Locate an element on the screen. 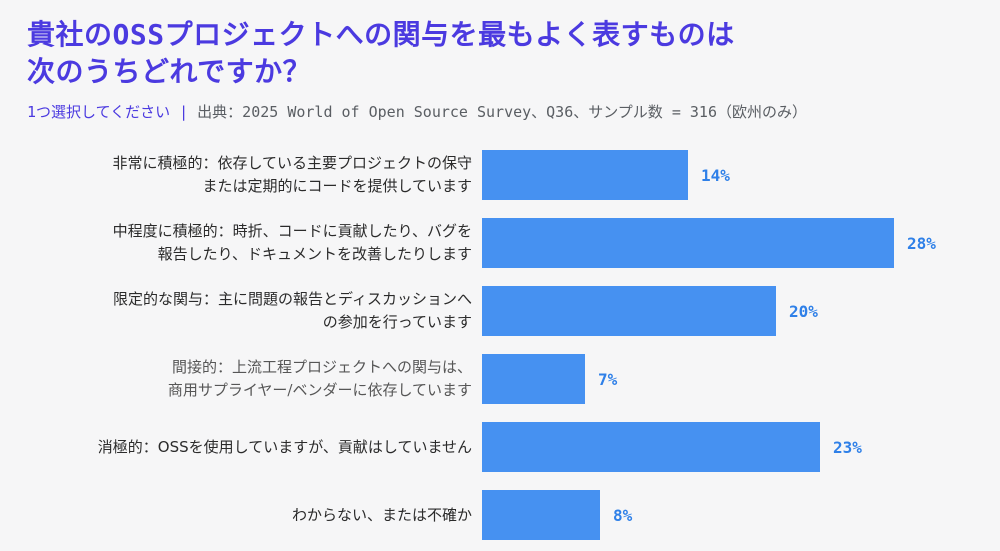 This screenshot has height=551, width=1000. value-label: 8% is located at coordinates (623, 515).